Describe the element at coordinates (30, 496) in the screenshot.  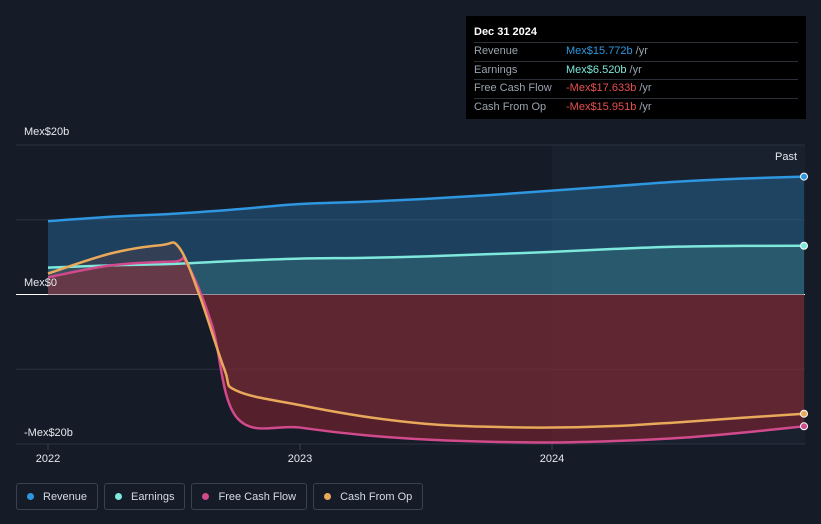
I see `revenue-dot-icon` at that location.